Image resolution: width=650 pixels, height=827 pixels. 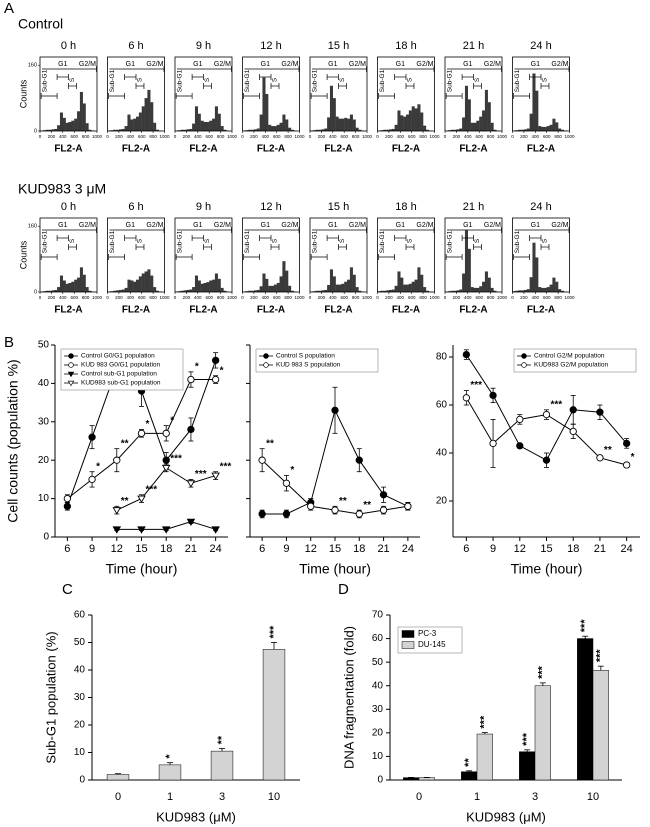 I want to click on y-tick-label: 20, so click(x=442, y=501).